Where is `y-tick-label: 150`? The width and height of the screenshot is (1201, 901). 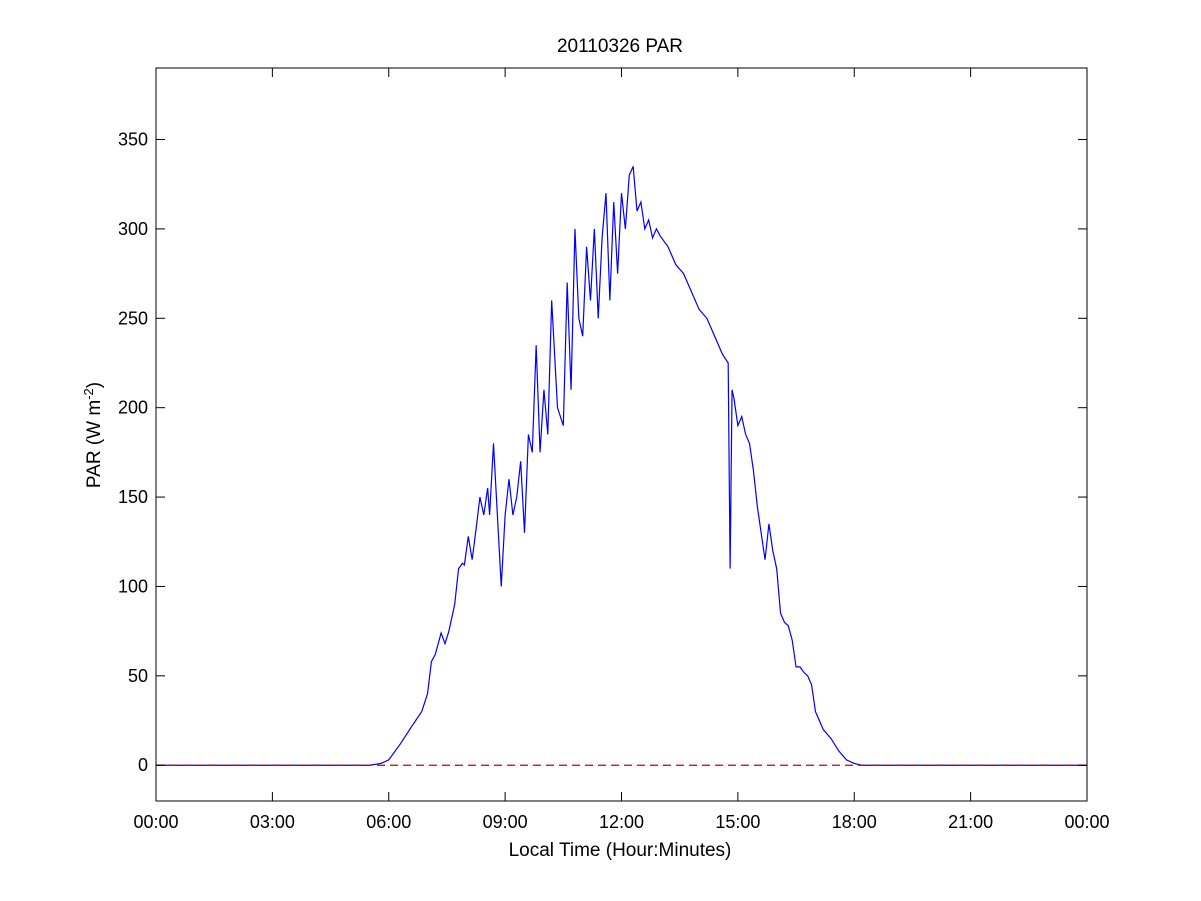
y-tick-label: 150 is located at coordinates (133, 497).